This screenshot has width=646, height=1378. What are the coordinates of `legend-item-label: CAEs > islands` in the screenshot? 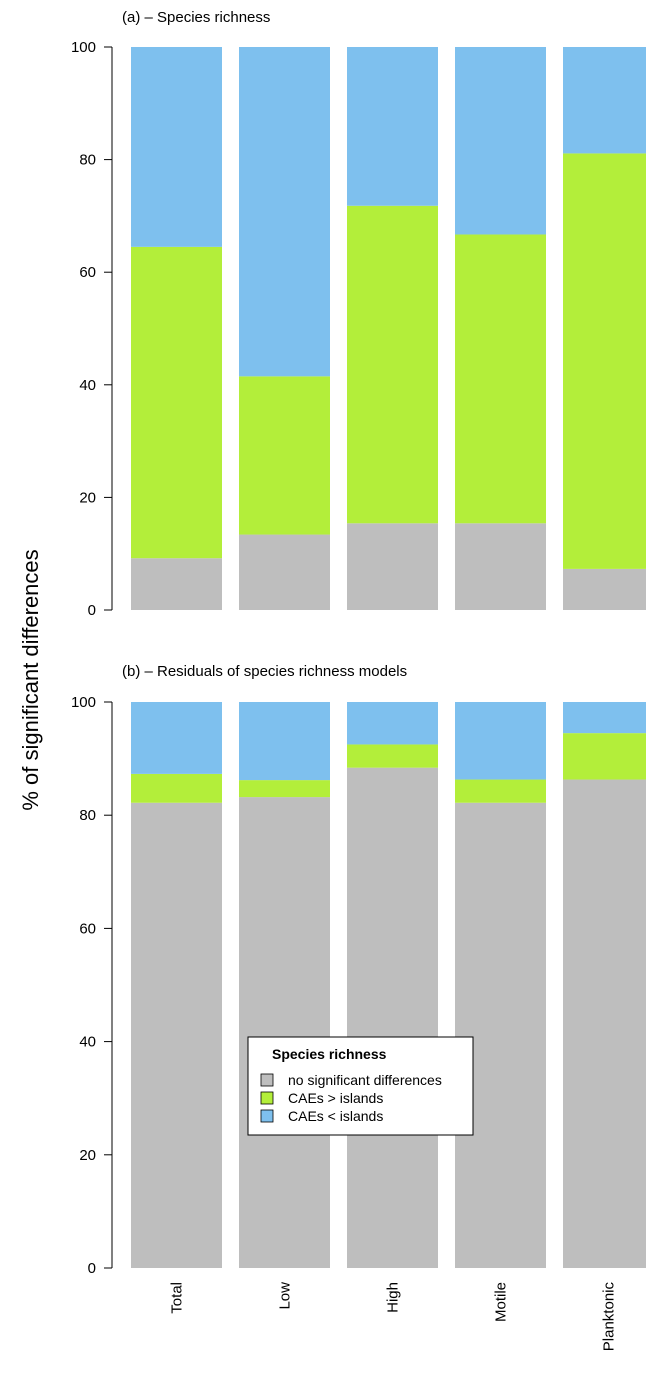 It's located at (335, 1098).